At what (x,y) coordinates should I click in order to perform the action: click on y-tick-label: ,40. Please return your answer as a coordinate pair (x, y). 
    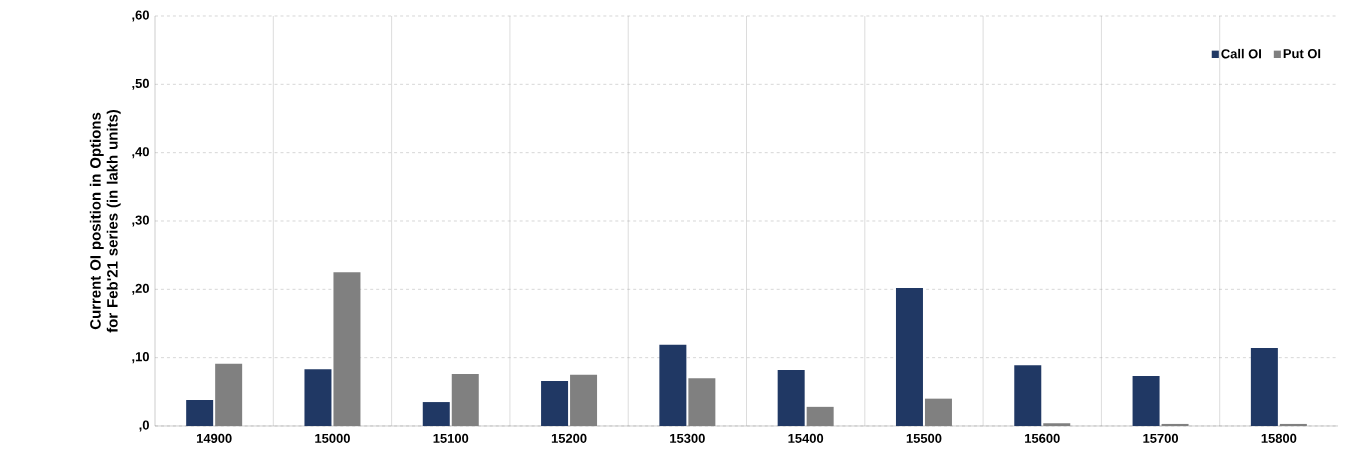
    Looking at the image, I should click on (140, 153).